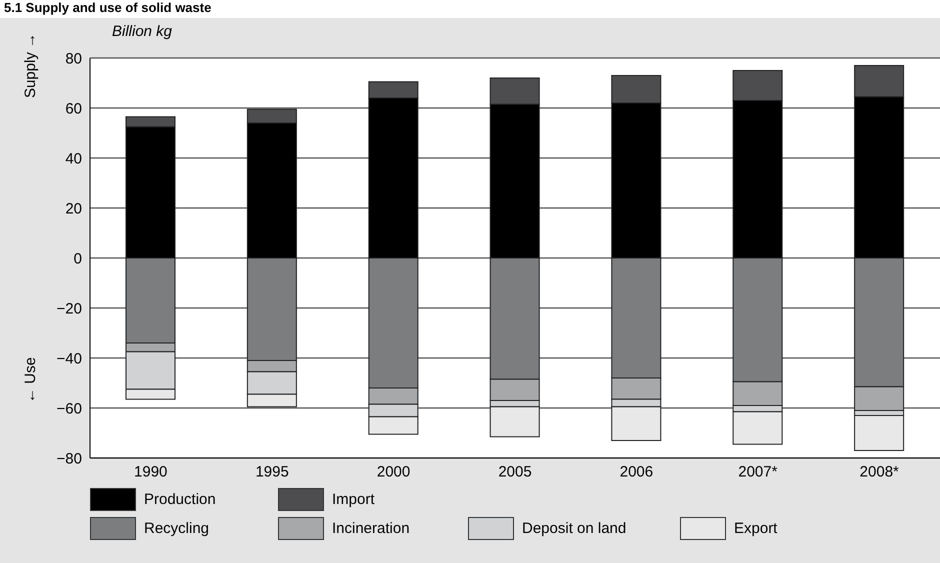  I want to click on x-tick-label: 1995, so click(272, 472).